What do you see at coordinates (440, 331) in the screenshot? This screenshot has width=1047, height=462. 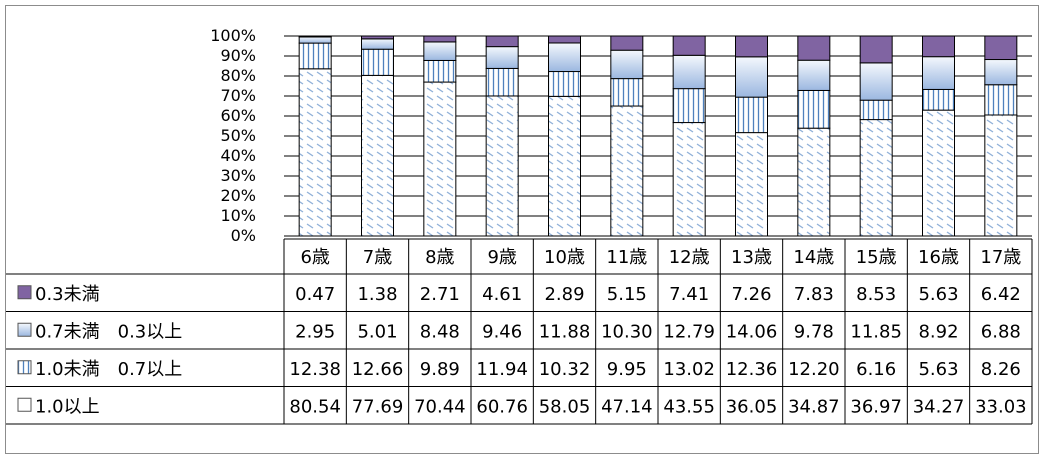 I see `data-label: 8.48` at bounding box center [440, 331].